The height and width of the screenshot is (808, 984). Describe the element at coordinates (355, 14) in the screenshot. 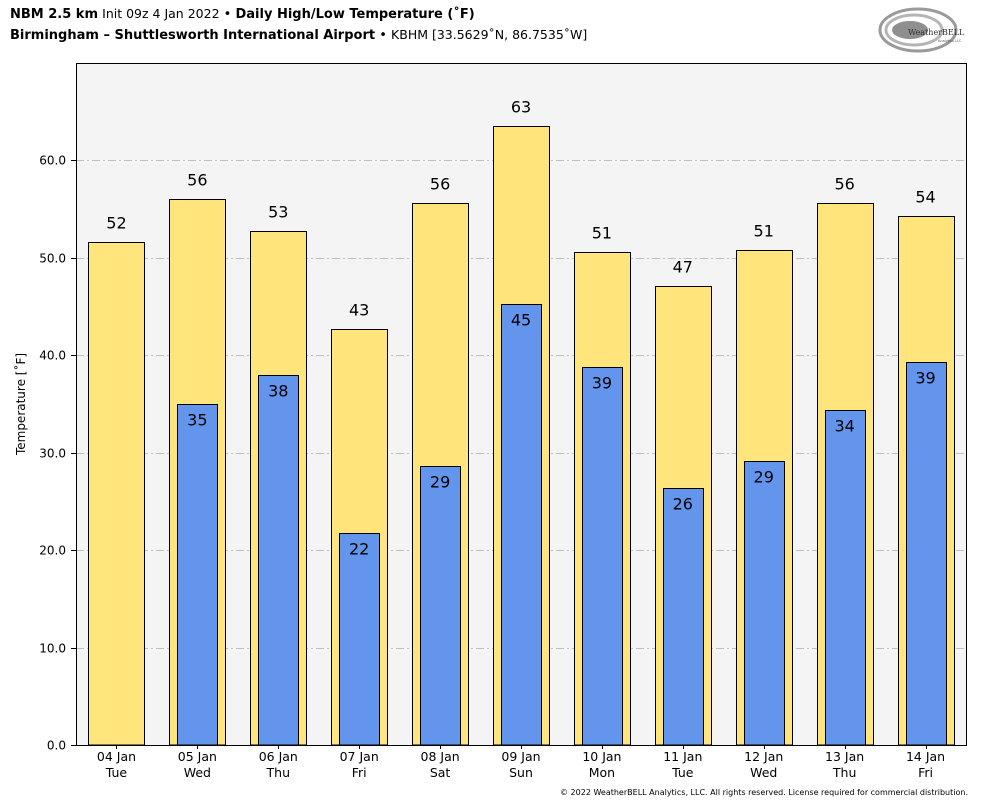

I see `product-name: Daily High/Low Temperature (˚F)` at that location.